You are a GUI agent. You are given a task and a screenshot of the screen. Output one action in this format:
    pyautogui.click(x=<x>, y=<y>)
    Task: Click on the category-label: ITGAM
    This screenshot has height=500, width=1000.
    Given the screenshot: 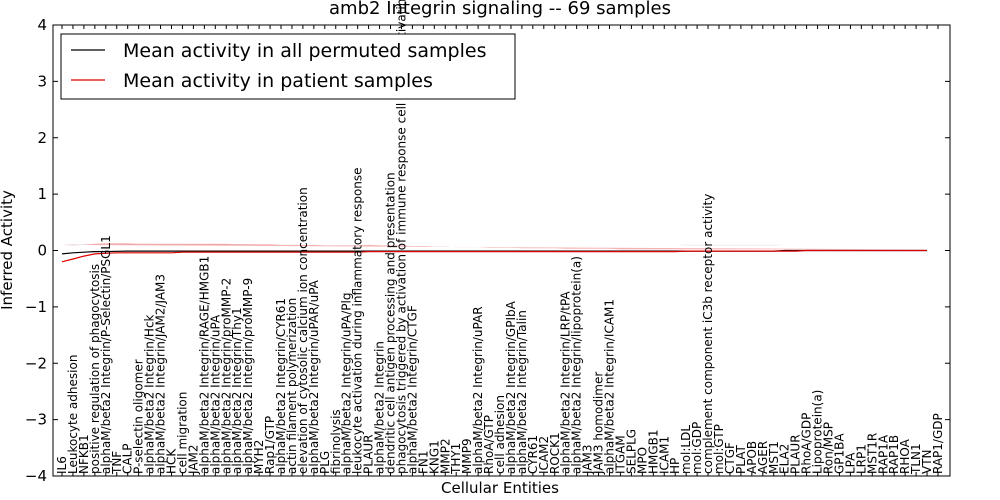 What is the action you would take?
    pyautogui.click(x=621, y=454)
    